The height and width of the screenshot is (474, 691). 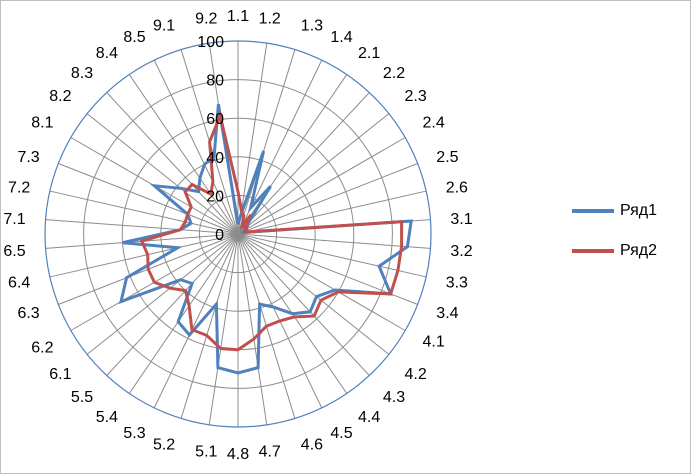 I want to click on category-label: 8.4, so click(x=107, y=53).